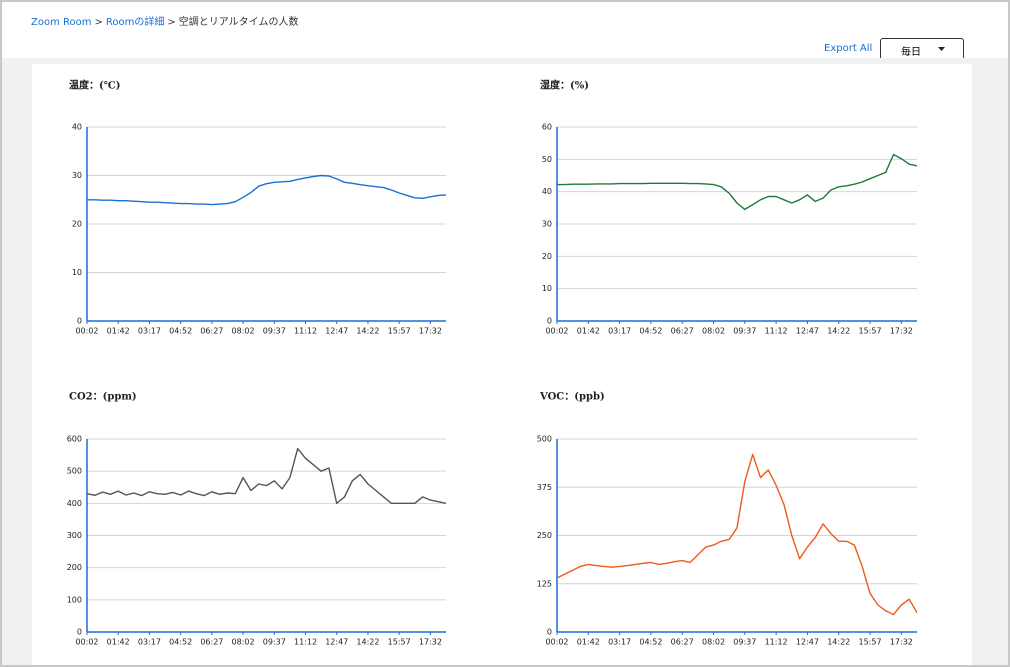 Image resolution: width=1010 pixels, height=667 pixels. Describe the element at coordinates (74, 599) in the screenshot. I see `y-tick-label: 100` at that location.